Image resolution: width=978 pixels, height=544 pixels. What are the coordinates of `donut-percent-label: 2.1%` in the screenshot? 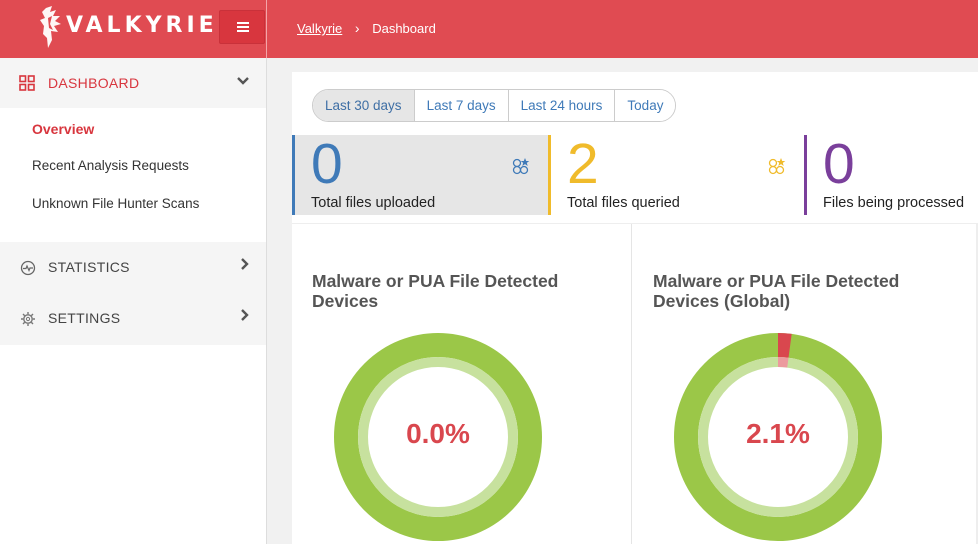 It's located at (778, 433).